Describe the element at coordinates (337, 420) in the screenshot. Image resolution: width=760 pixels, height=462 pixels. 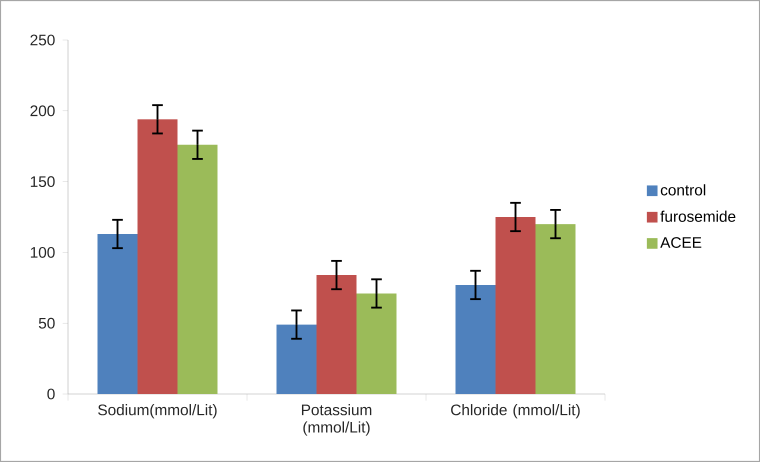
I see `x-tick-label: Potassium (mmol/Lit)` at that location.